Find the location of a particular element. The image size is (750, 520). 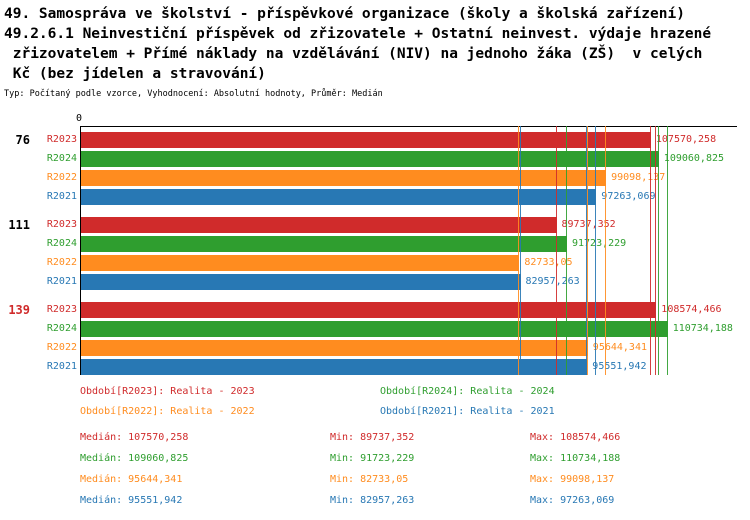

legend-item-r2023: Období[R2023]: Realita - 2023 is located at coordinates (167, 391).